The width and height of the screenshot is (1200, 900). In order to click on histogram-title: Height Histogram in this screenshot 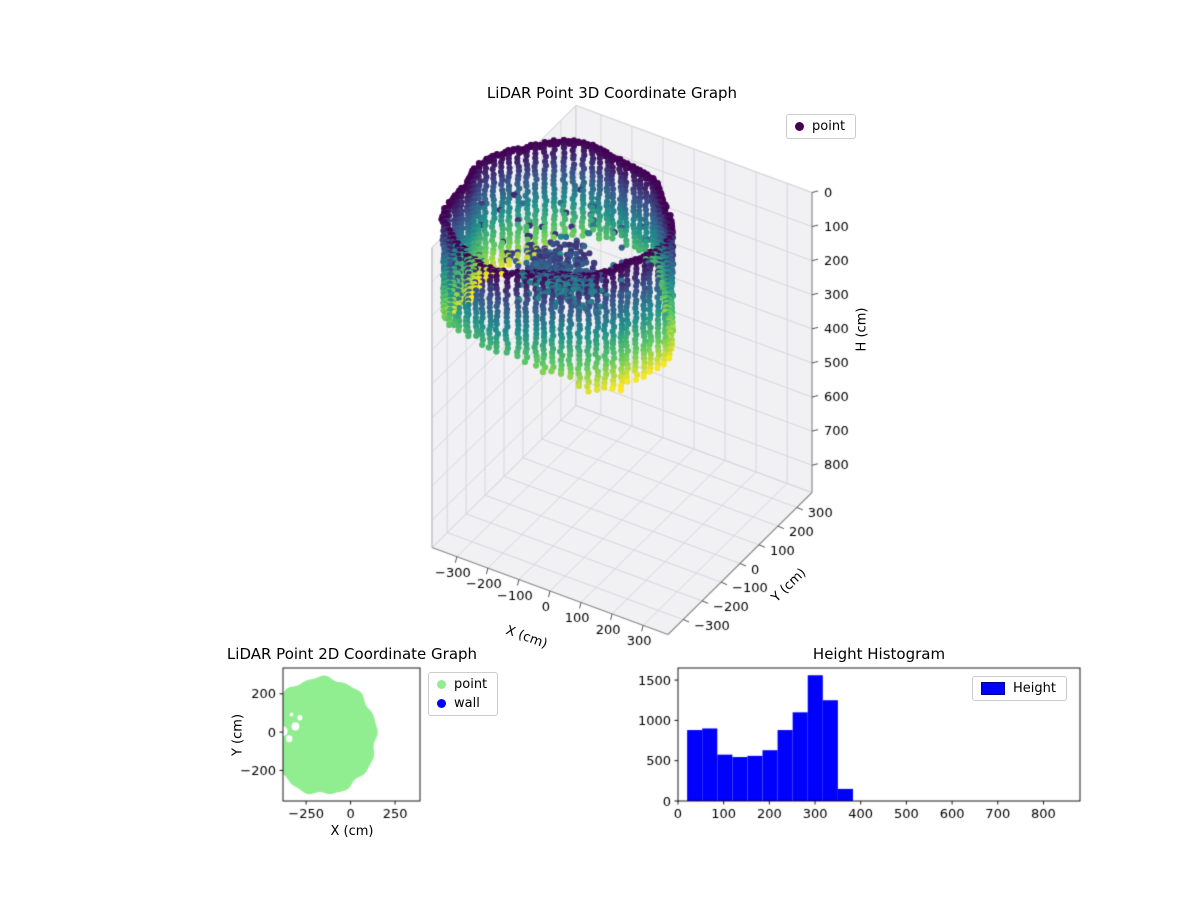, I will do `click(879, 654)`.